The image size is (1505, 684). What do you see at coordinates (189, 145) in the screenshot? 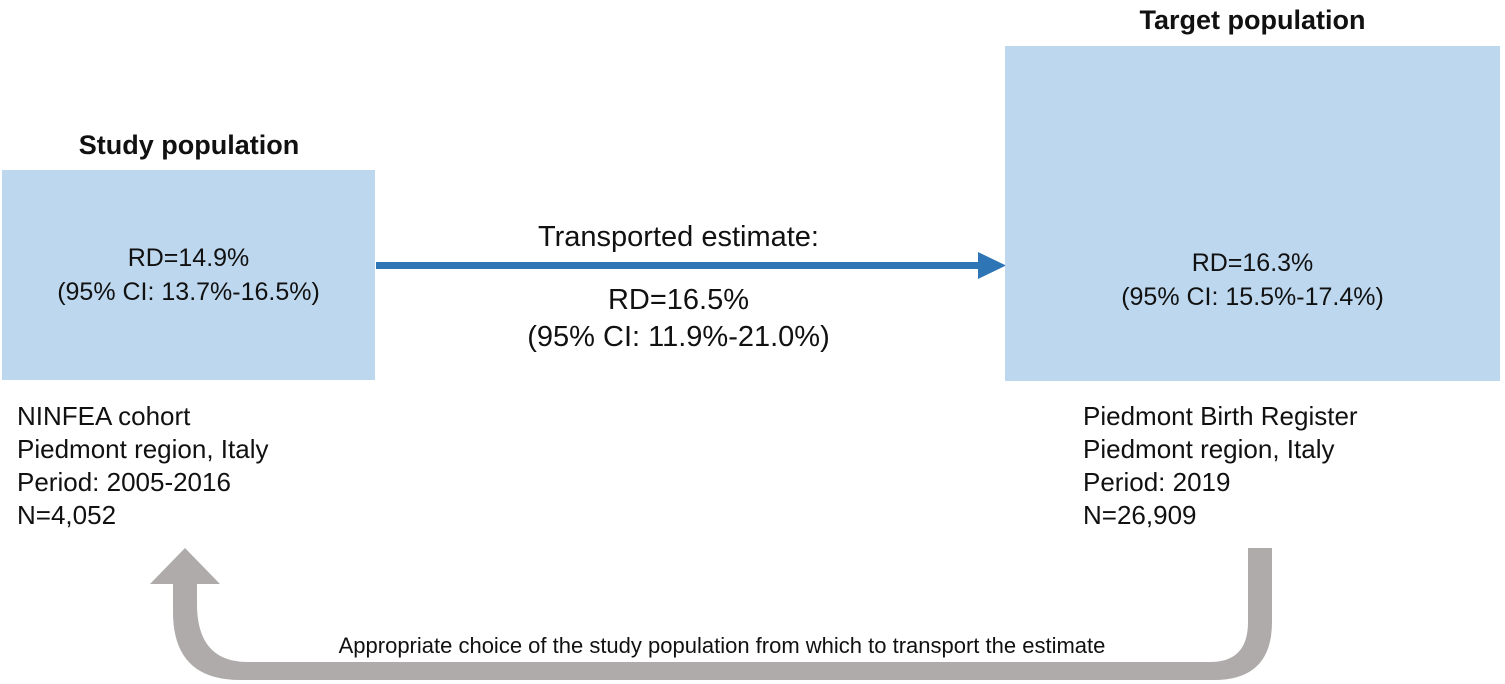
I see `study-population-title: Study population` at bounding box center [189, 145].